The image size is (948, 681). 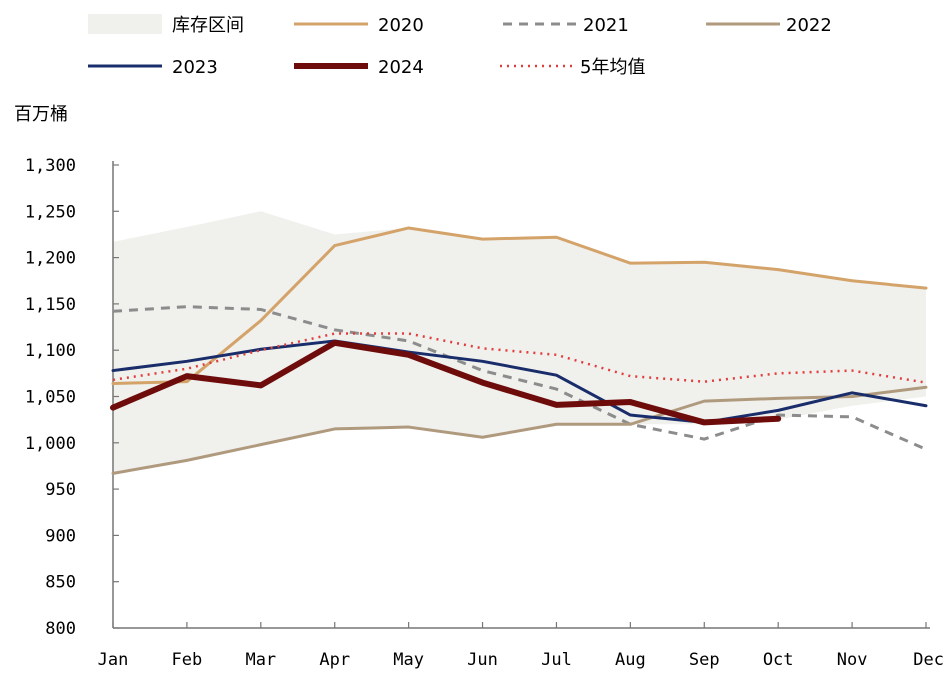 What do you see at coordinates (125, 24) in the screenshot?
I see `legend-band-swatch` at bounding box center [125, 24].